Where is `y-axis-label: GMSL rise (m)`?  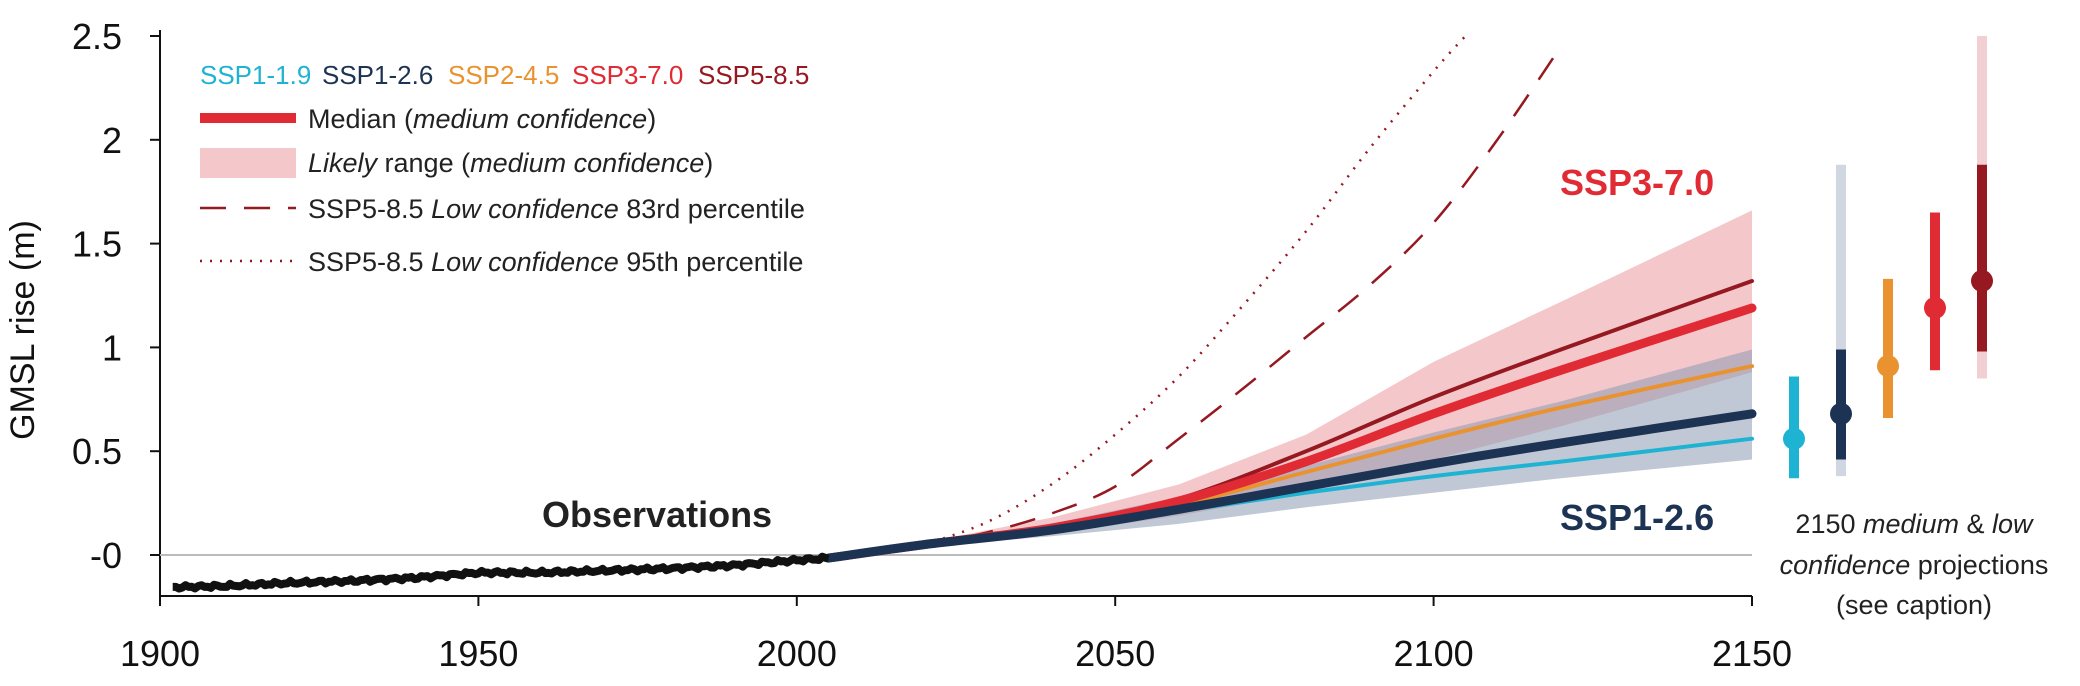 y-axis-label: GMSL rise (m) is located at coordinates (23, 330).